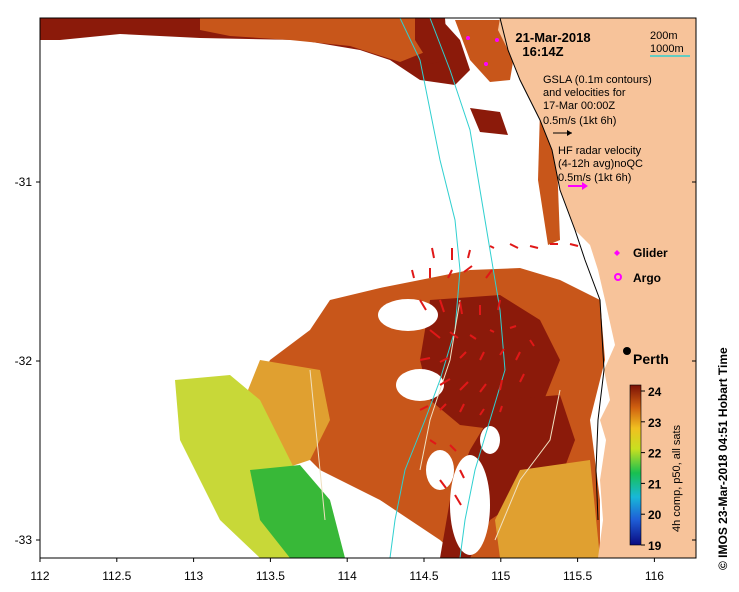 The height and width of the screenshot is (592, 739). I want to click on colorbar-tick-label: 24, so click(655, 392).